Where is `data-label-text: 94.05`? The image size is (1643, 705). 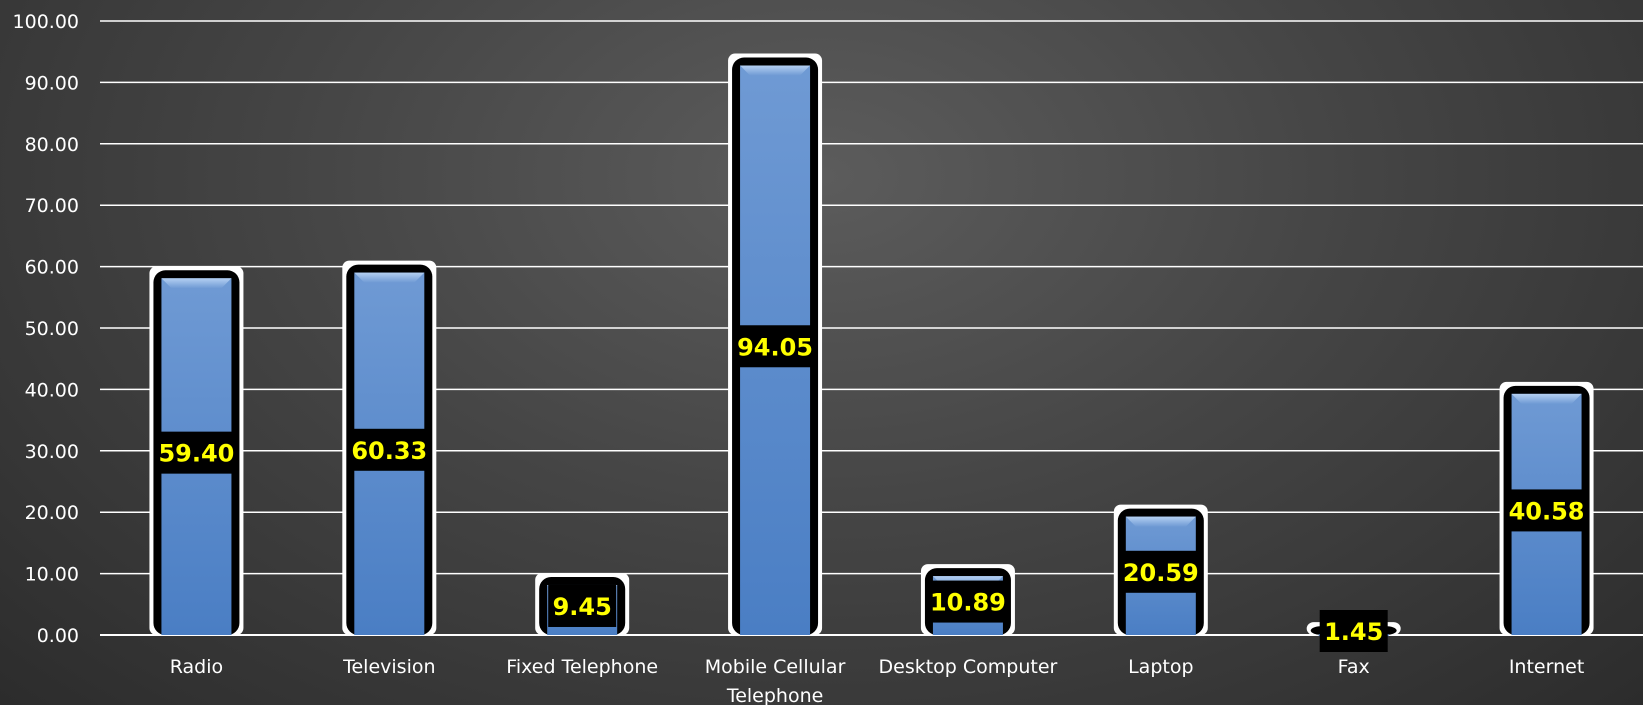
data-label-text: 94.05 is located at coordinates (775, 347).